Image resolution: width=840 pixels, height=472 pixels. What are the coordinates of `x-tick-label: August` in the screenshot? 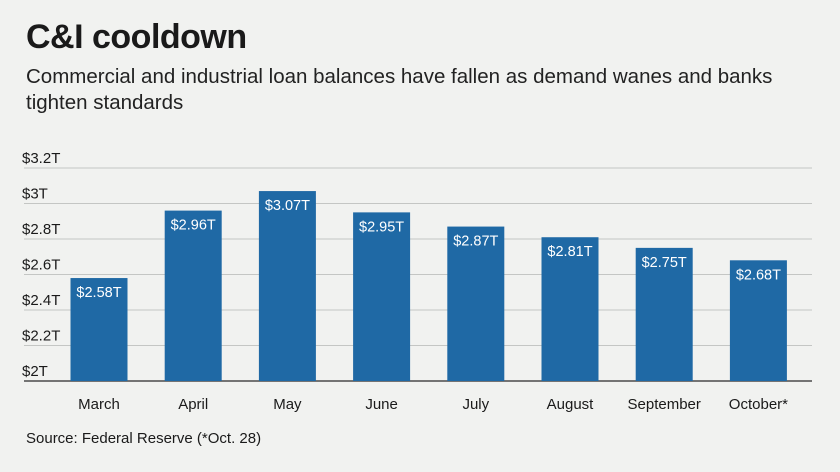 It's located at (571, 404).